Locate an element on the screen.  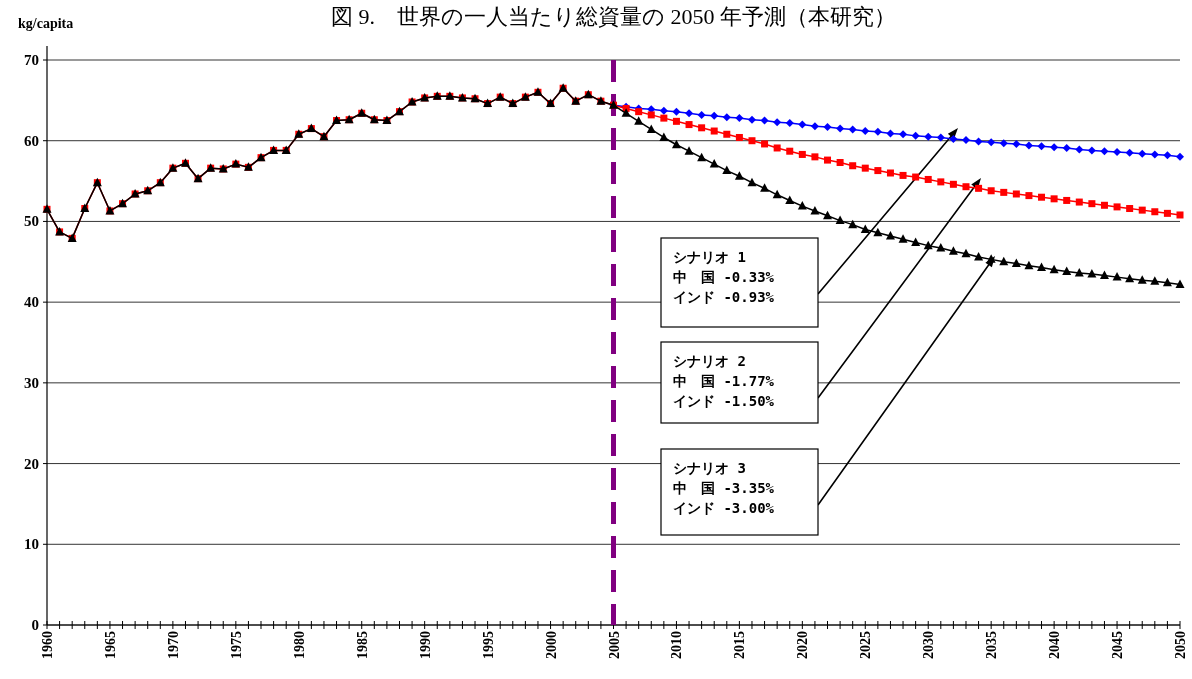
y-tick-label: 60 is located at coordinates (31, 140).